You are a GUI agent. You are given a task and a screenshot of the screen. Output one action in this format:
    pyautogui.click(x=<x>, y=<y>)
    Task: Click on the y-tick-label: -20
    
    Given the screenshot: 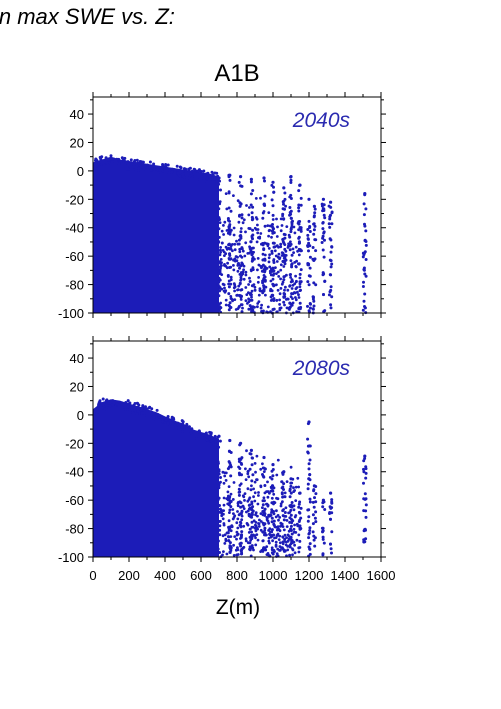 What is the action you would take?
    pyautogui.click(x=74, y=199)
    